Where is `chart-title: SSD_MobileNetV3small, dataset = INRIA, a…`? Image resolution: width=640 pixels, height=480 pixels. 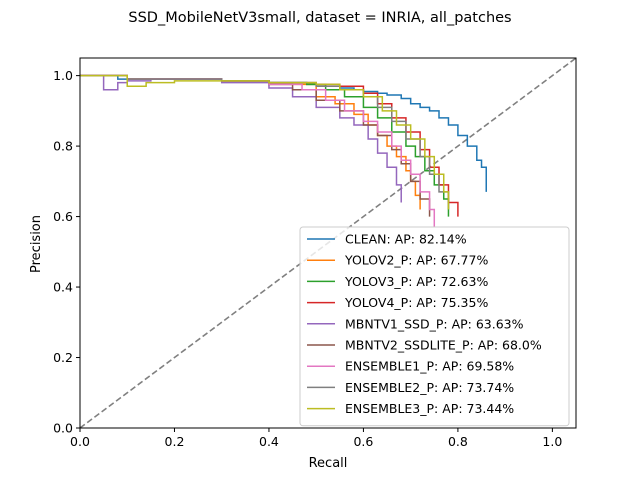 chart-title: SSD_MobileNetV3small, dataset = INRIA, a… is located at coordinates (319, 18).